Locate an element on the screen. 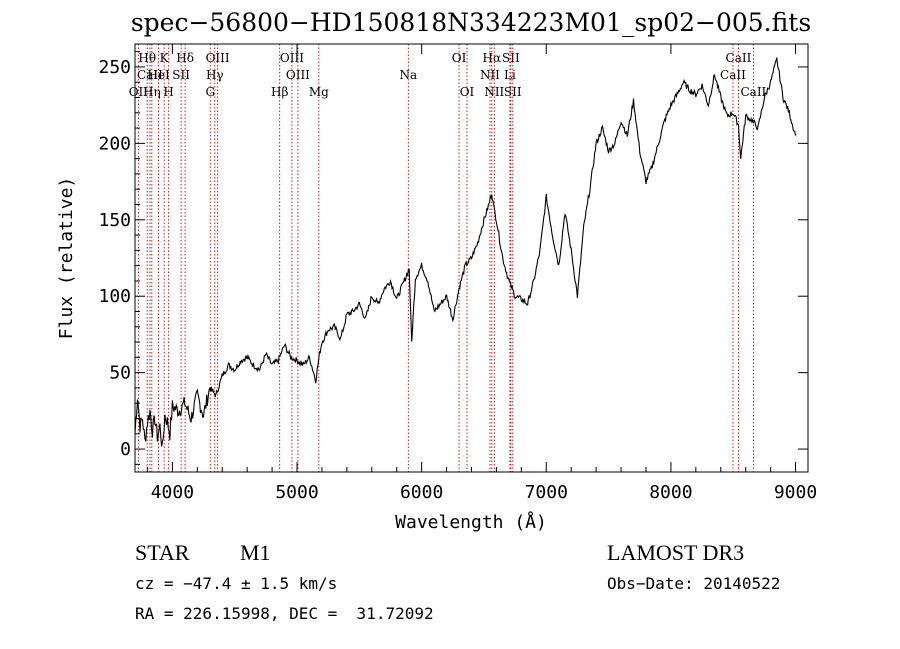 This screenshot has width=900, height=649. line-label: Mg is located at coordinates (319, 92).